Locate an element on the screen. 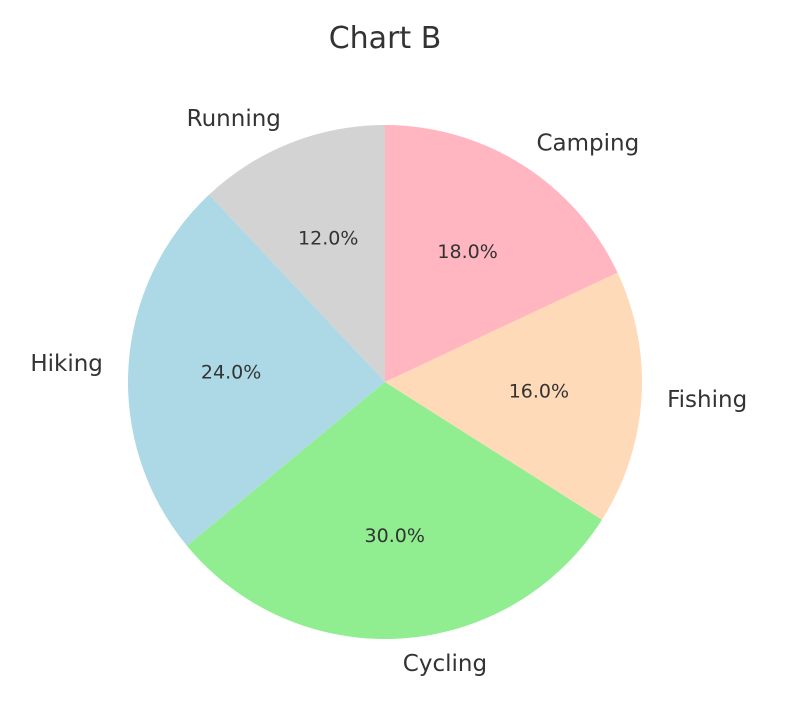  slice-label-running: Running is located at coordinates (234, 119).